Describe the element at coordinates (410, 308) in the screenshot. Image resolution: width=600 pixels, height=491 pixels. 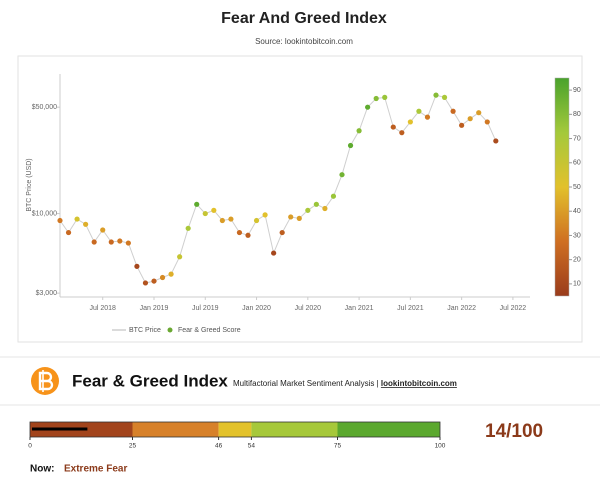
I see `x-tick-label: Jul 2021` at that location.